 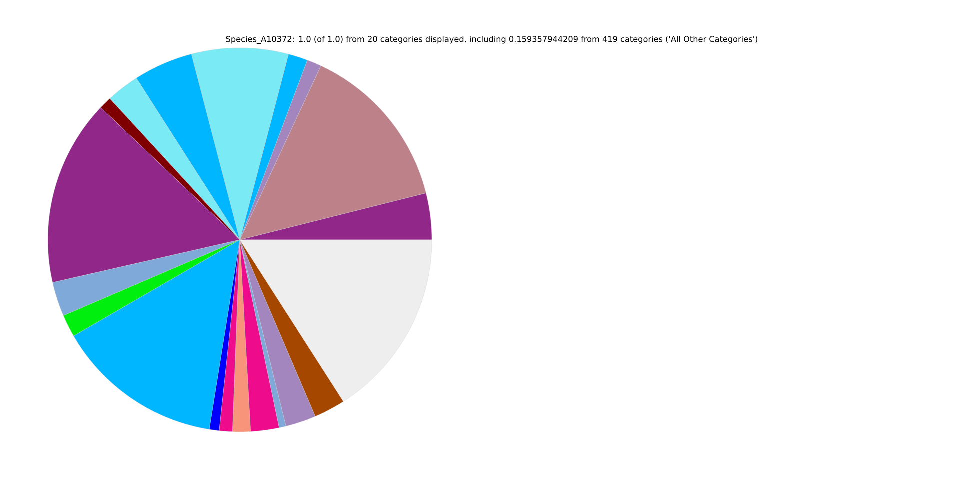 I want to click on text: Species_A10372: 1.0 (of 1.0) from 20 categories displayed, including 0.159357944209 from 419 categories ('All Other Categories'), so click(x=492, y=40).